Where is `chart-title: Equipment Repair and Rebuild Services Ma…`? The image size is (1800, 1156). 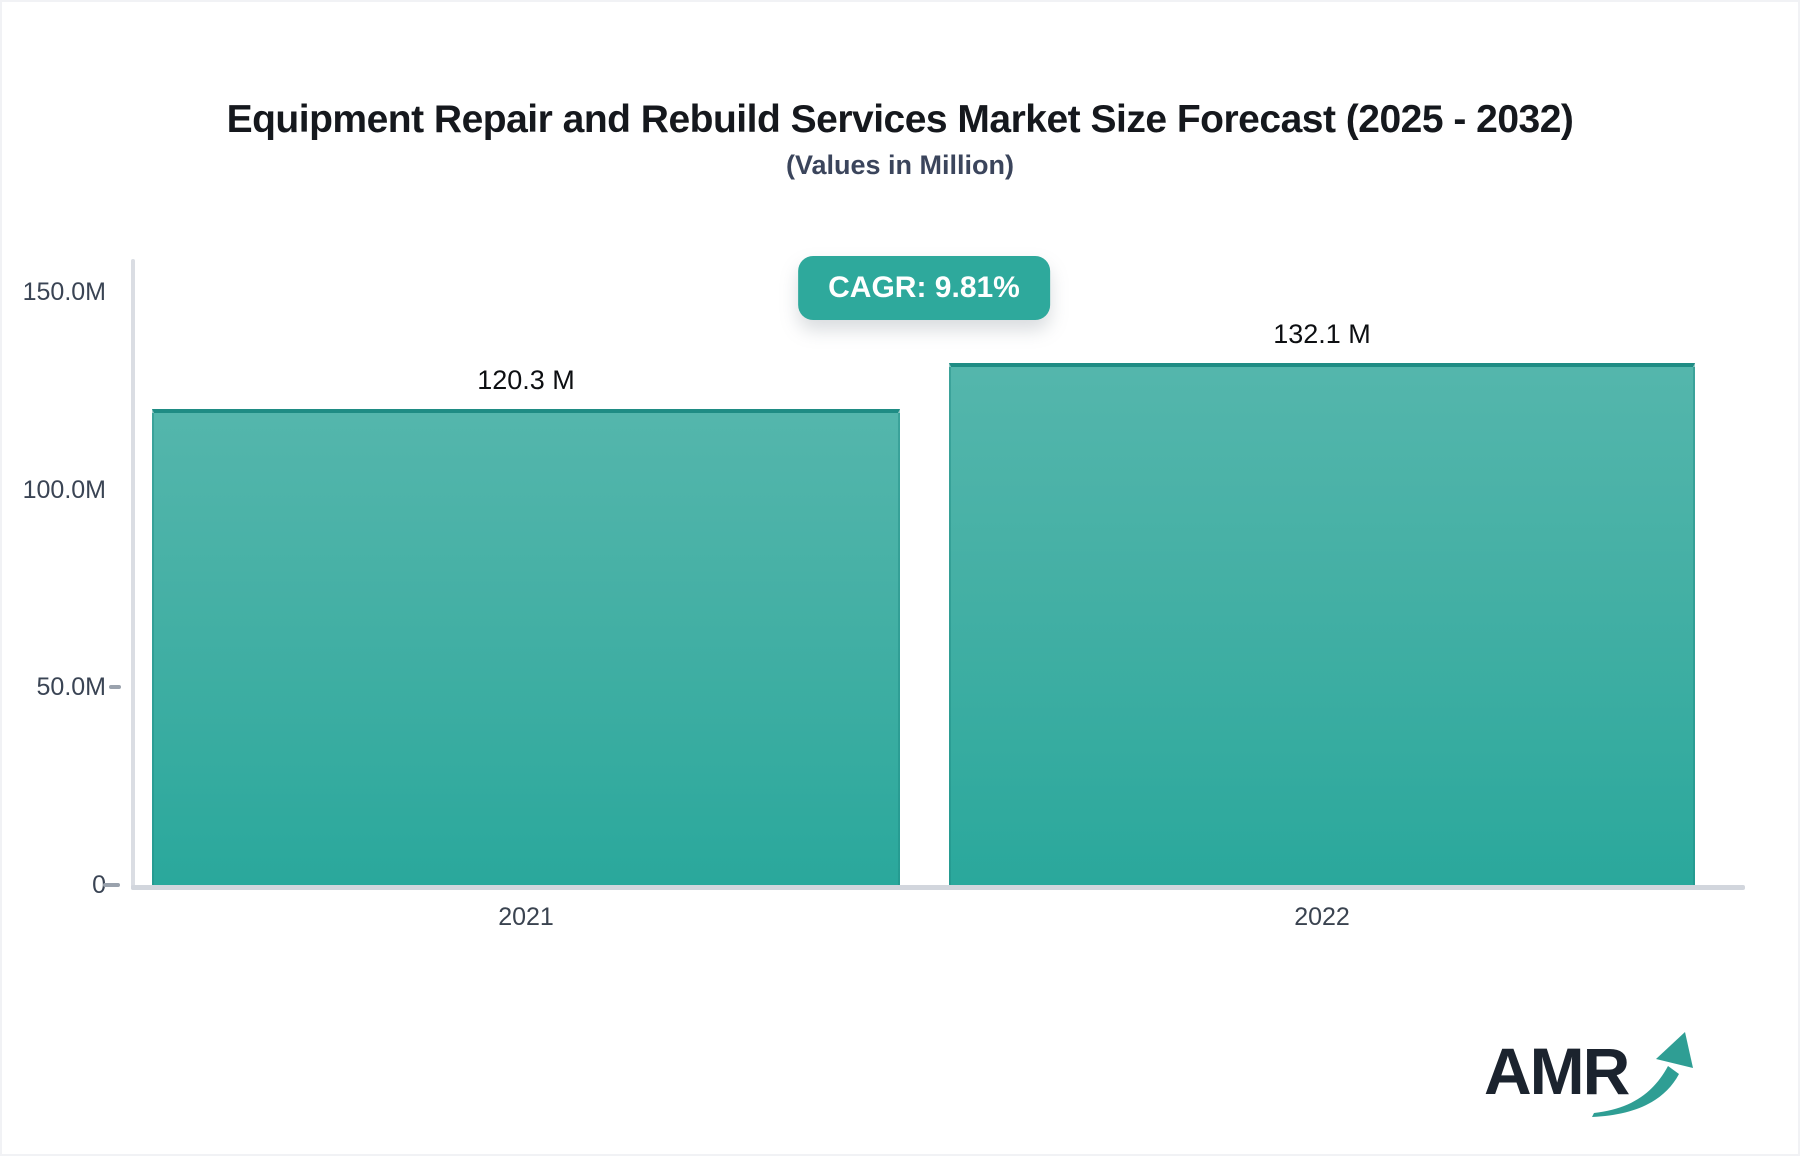
chart-title: Equipment Repair and Rebuild Services Ma… is located at coordinates (900, 119).